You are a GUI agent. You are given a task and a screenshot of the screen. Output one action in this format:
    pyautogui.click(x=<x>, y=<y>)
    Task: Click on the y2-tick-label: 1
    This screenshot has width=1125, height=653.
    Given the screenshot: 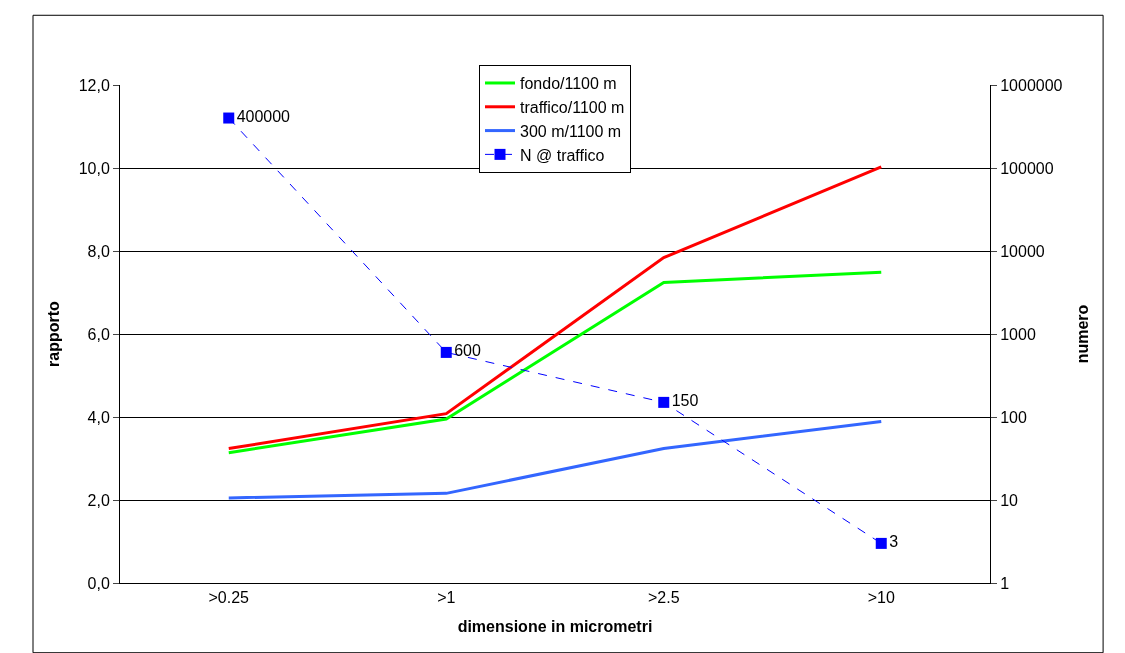 What is the action you would take?
    pyautogui.click(x=1005, y=583)
    